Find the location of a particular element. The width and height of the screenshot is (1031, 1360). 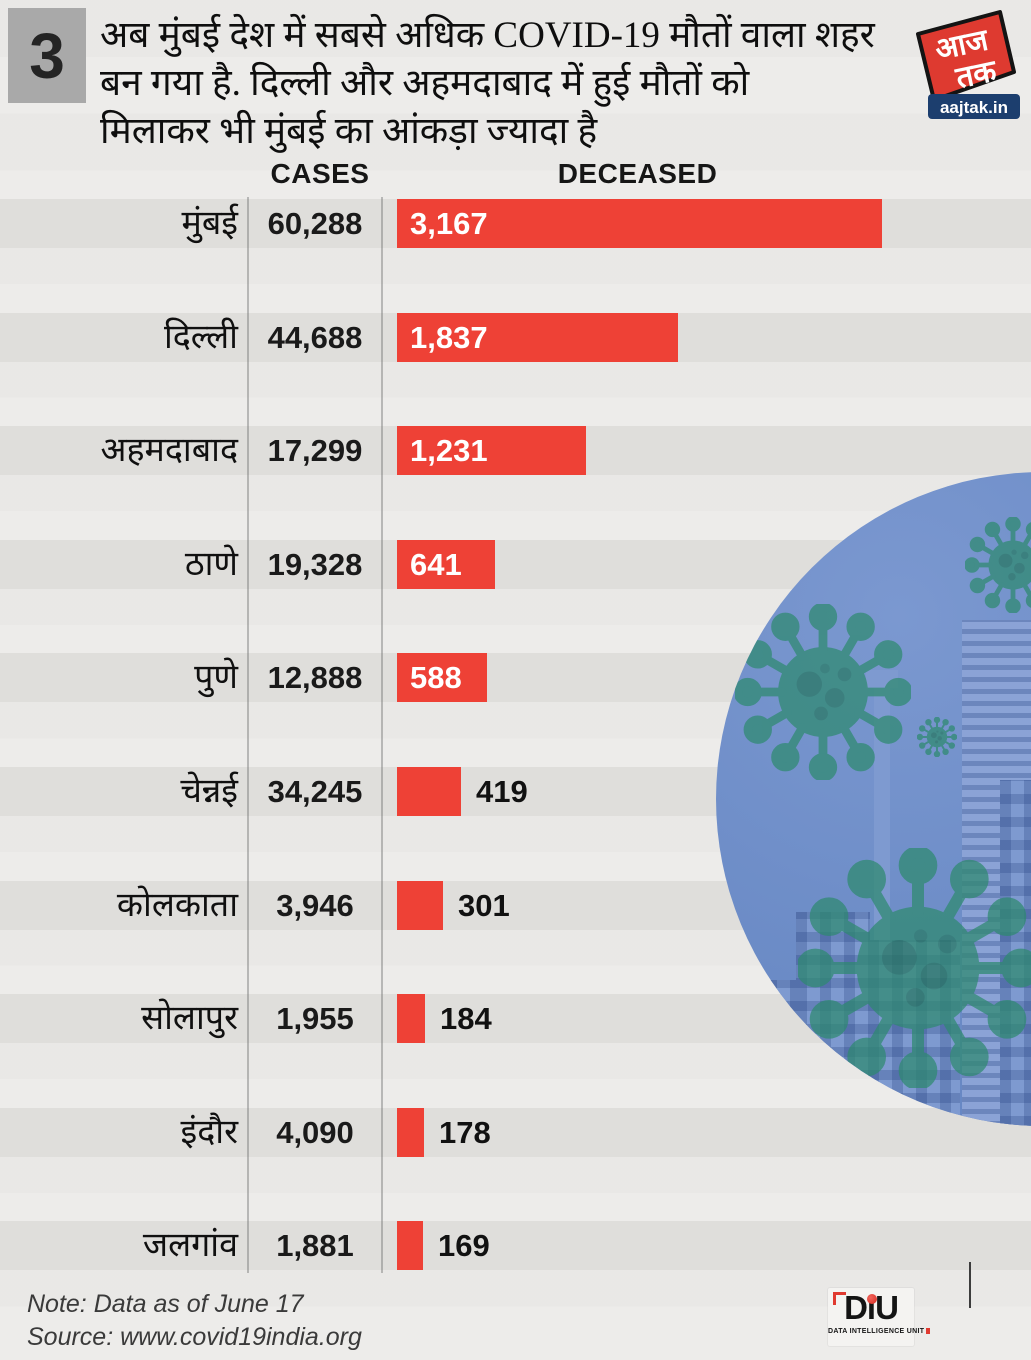

aajtak-logo-shape is located at coordinates (966, 56).